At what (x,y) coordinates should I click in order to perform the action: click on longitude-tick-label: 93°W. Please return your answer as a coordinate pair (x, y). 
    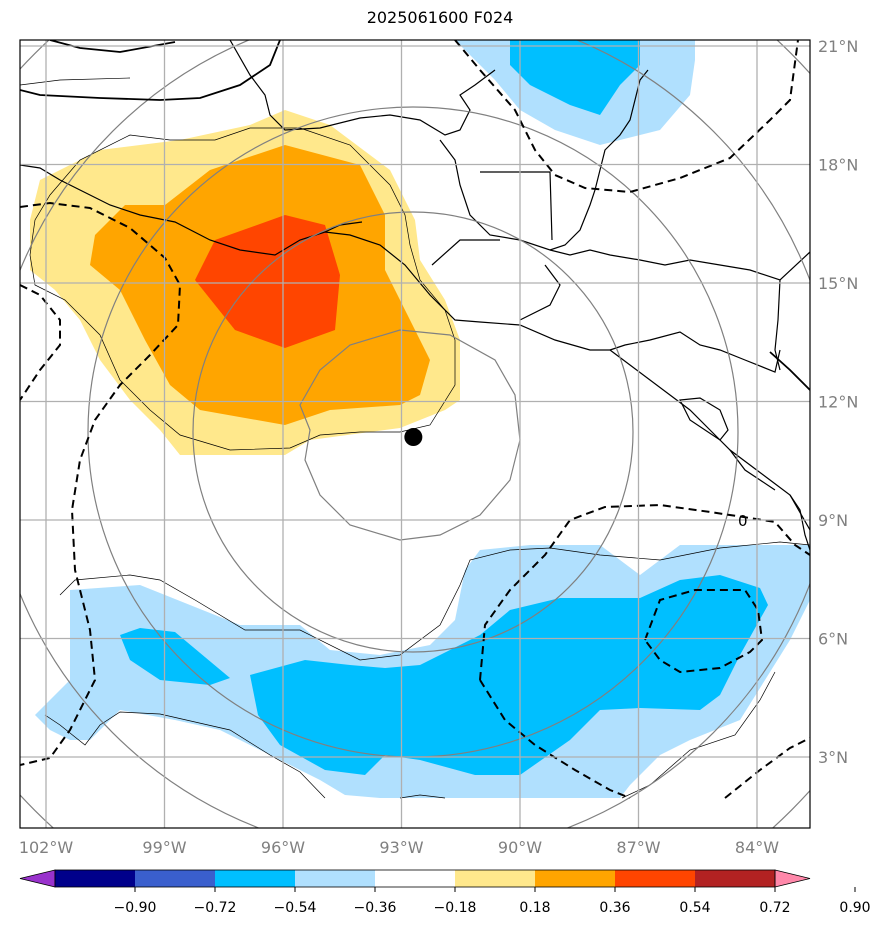
    Looking at the image, I should click on (401, 847).